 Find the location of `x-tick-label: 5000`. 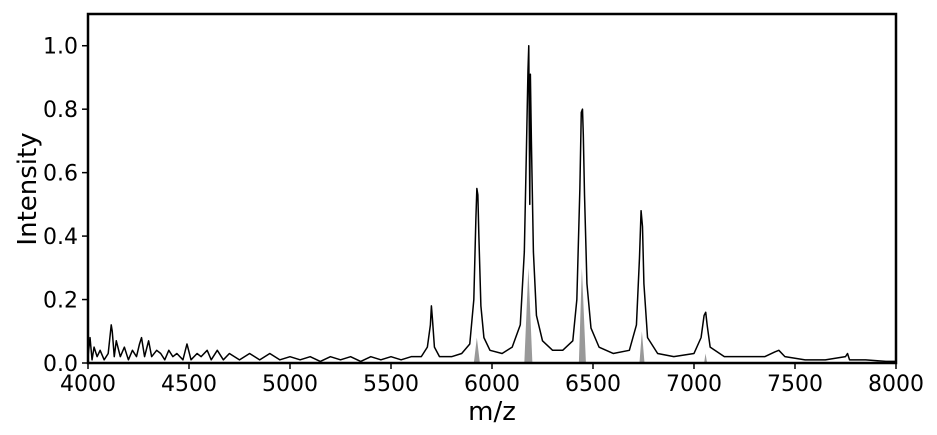

x-tick-label: 5000 is located at coordinates (290, 384).